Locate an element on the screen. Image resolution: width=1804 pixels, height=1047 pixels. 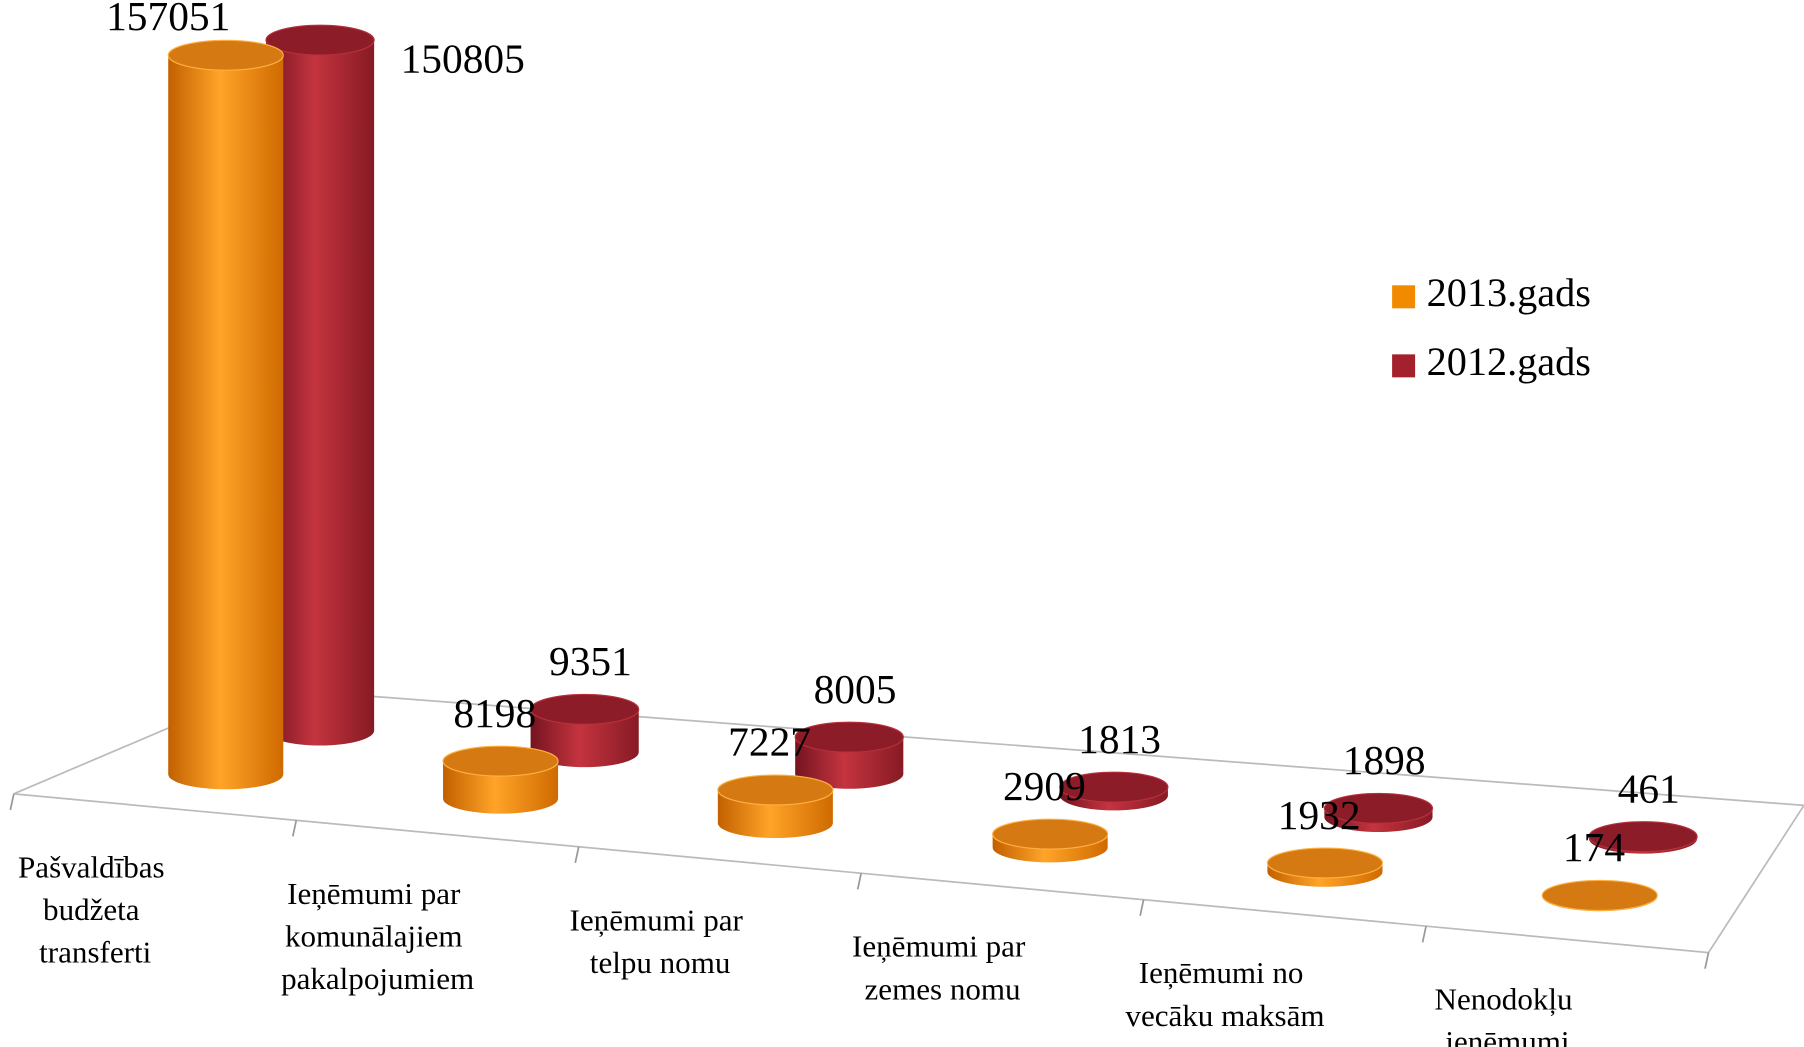
value-label: 1813 is located at coordinates (1119, 739).